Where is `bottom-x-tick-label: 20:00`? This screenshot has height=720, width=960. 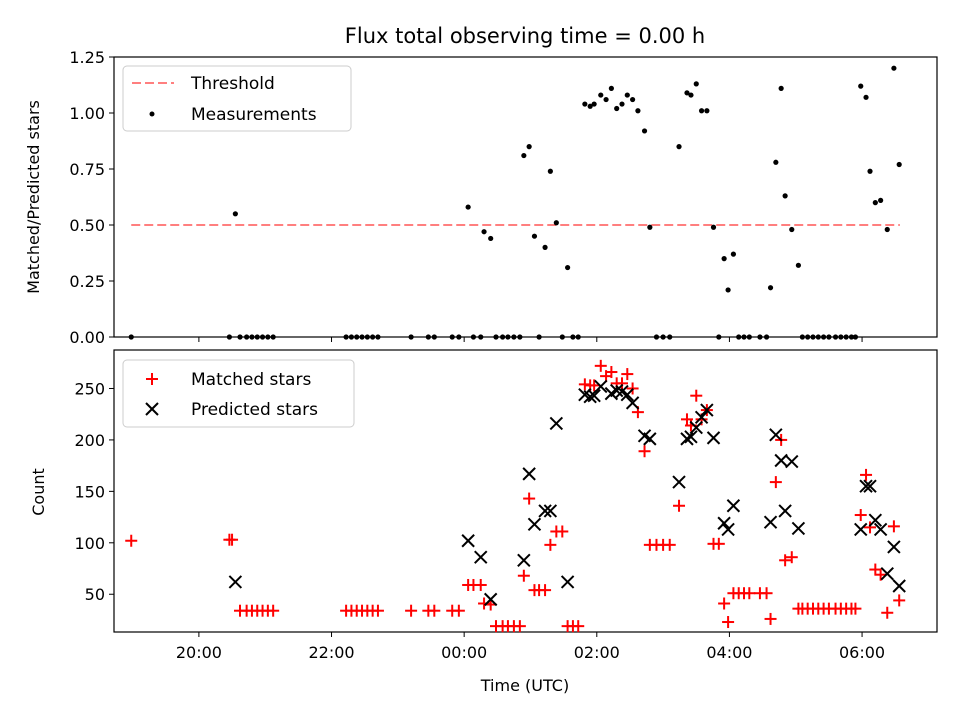
bottom-x-tick-label: 20:00 is located at coordinates (199, 652).